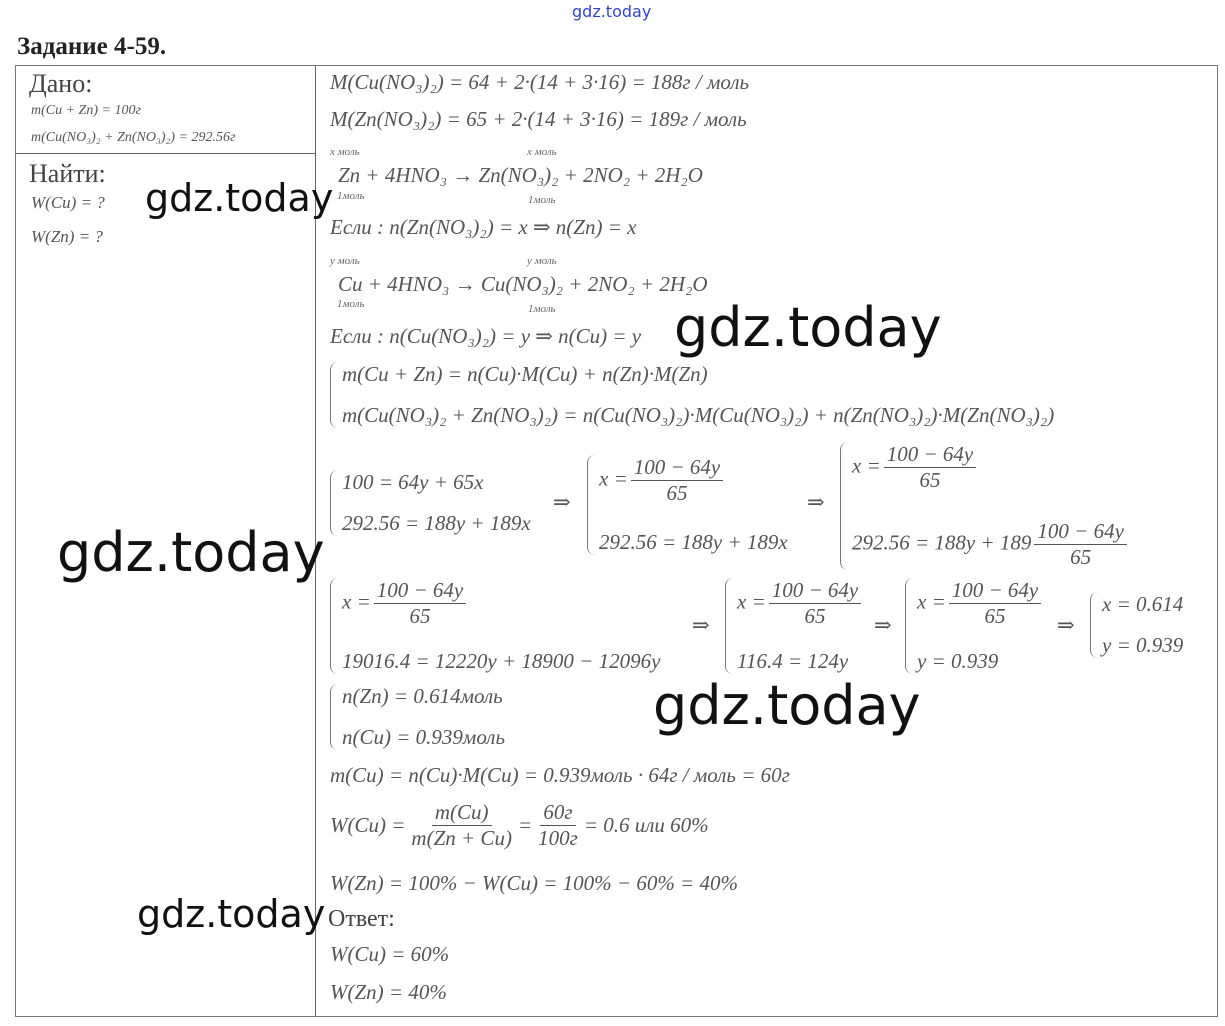  What do you see at coordinates (461, 813) in the screenshot?
I see `numerator: m(Cu)` at bounding box center [461, 813].